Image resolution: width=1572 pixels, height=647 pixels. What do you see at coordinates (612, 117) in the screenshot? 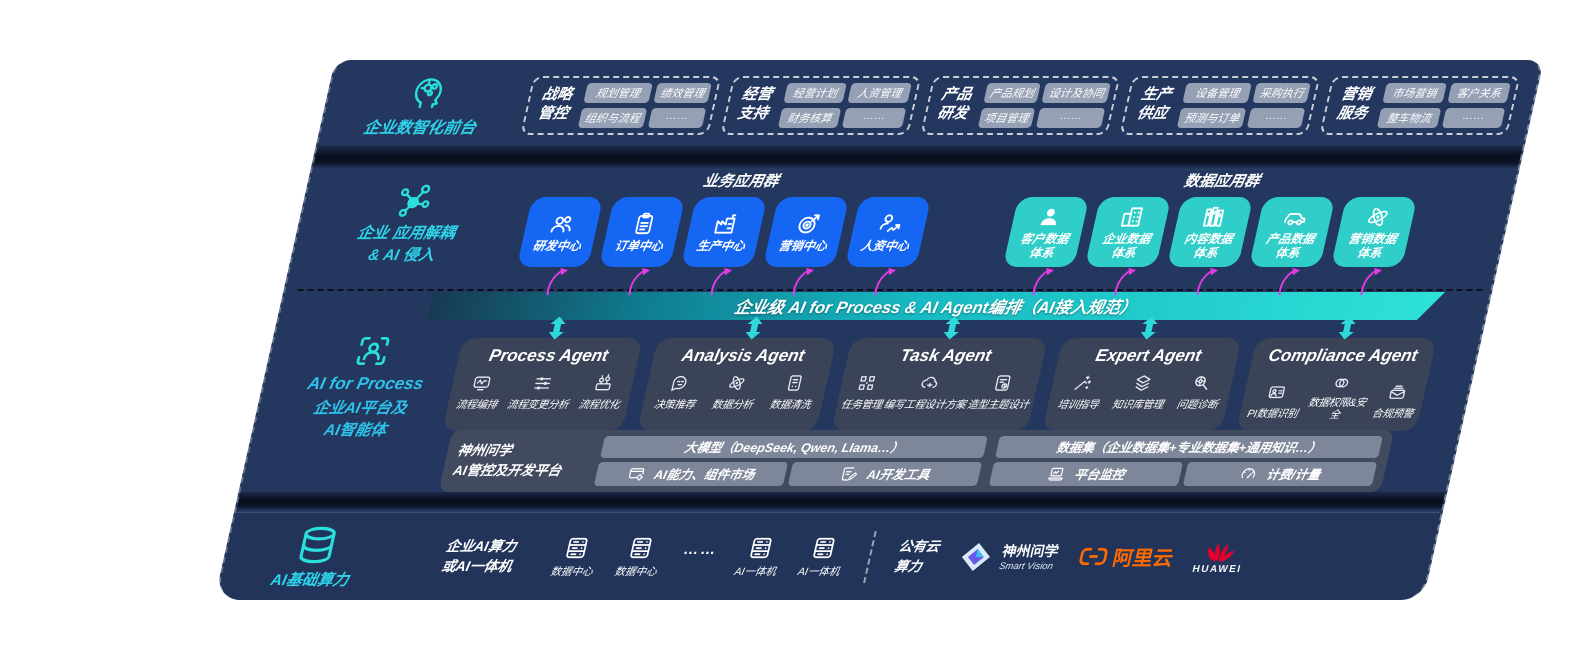
I see `chip: 组织与流程` at bounding box center [612, 117].